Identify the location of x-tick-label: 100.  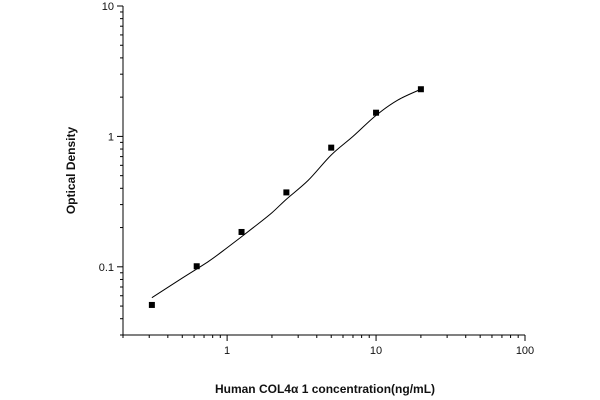
(525, 351).